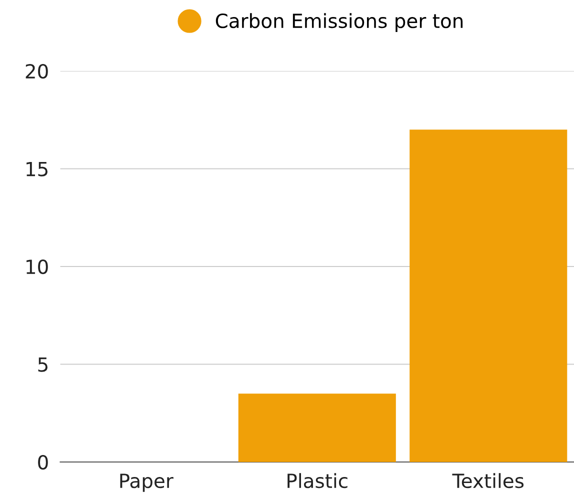 This screenshot has height=500, width=574. What do you see at coordinates (318, 480) in the screenshot?
I see `x-tick-label: Plastic` at bounding box center [318, 480].